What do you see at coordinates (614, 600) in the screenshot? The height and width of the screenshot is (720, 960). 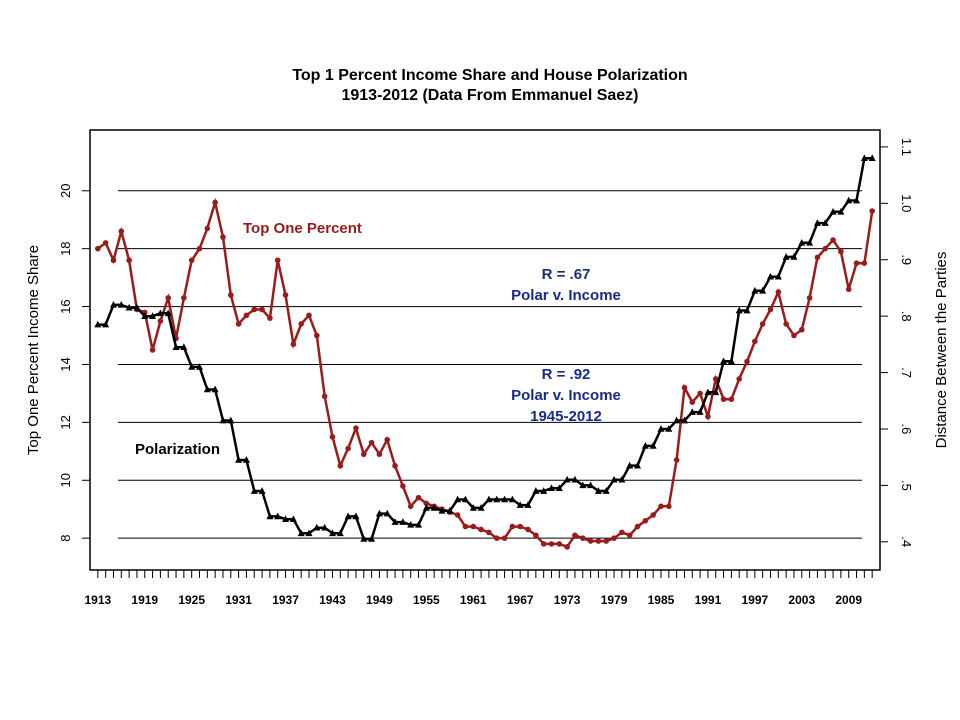 I see `x-tick-label: 1979` at bounding box center [614, 600].